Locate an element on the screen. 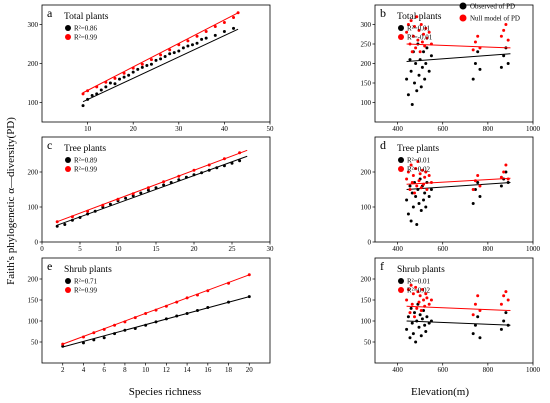  x-tick-label: 15 is located at coordinates (157, 249).